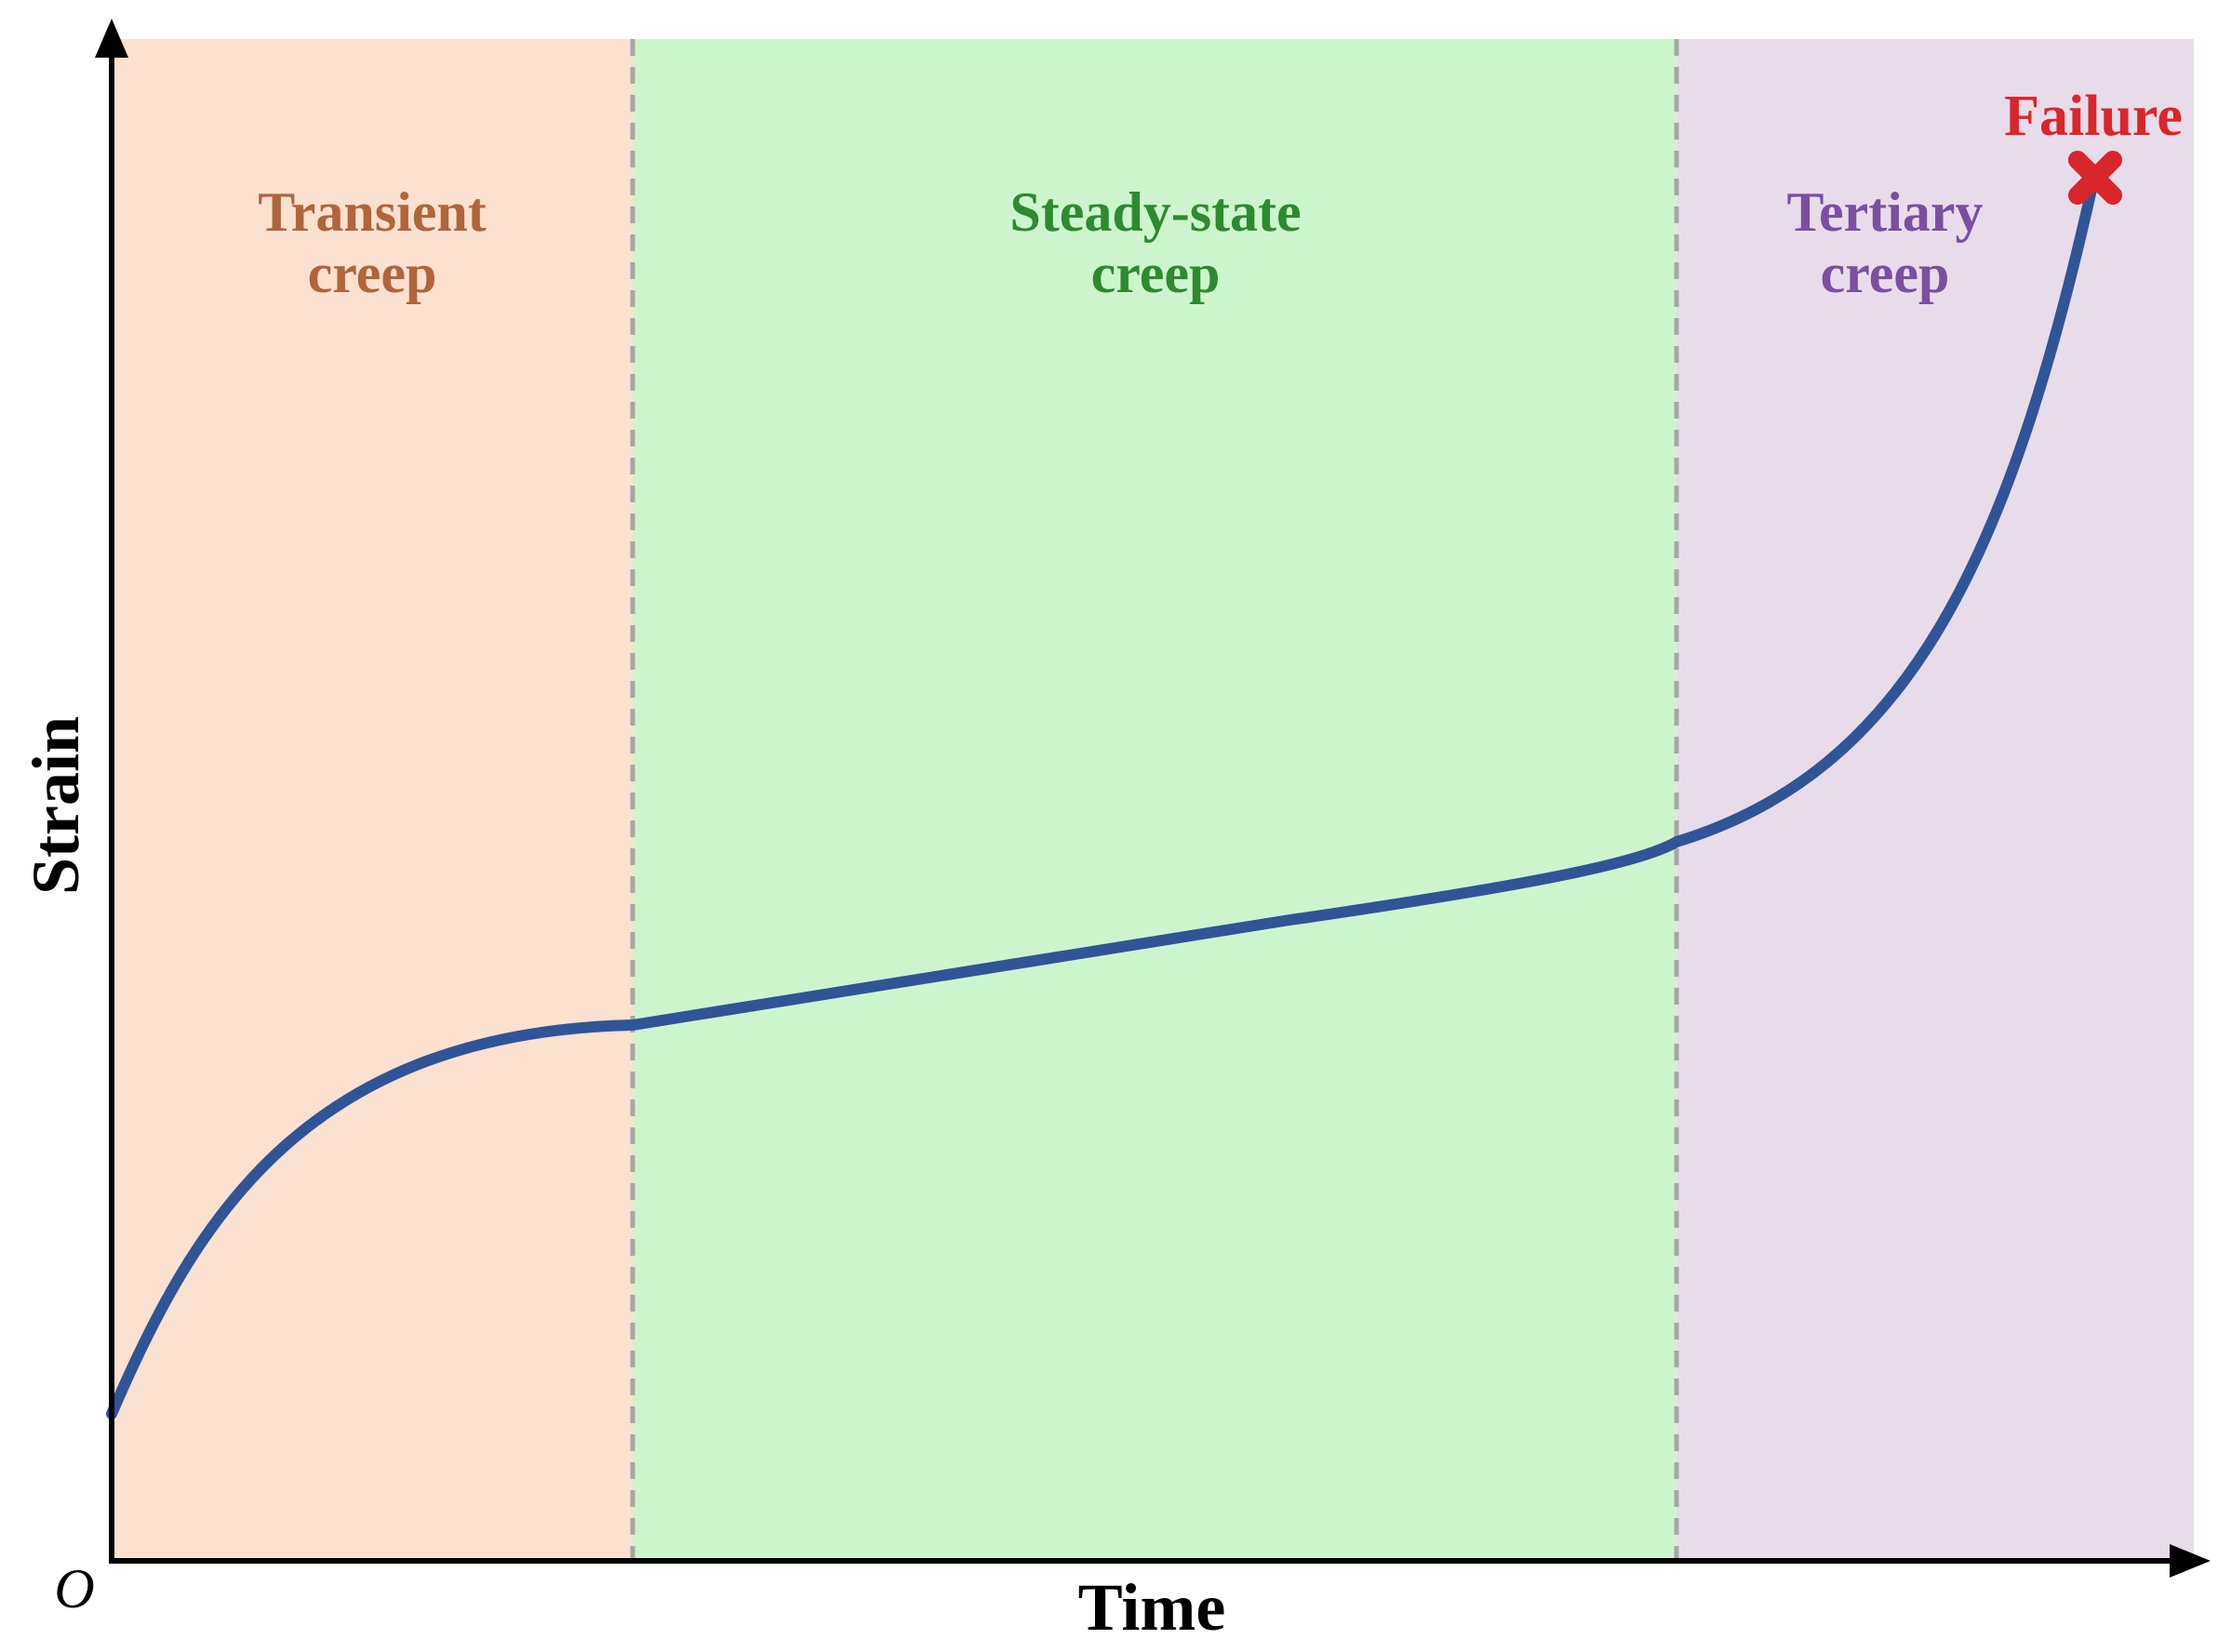  I want to click on stage-transient-label-line1: Transient, so click(372, 212).